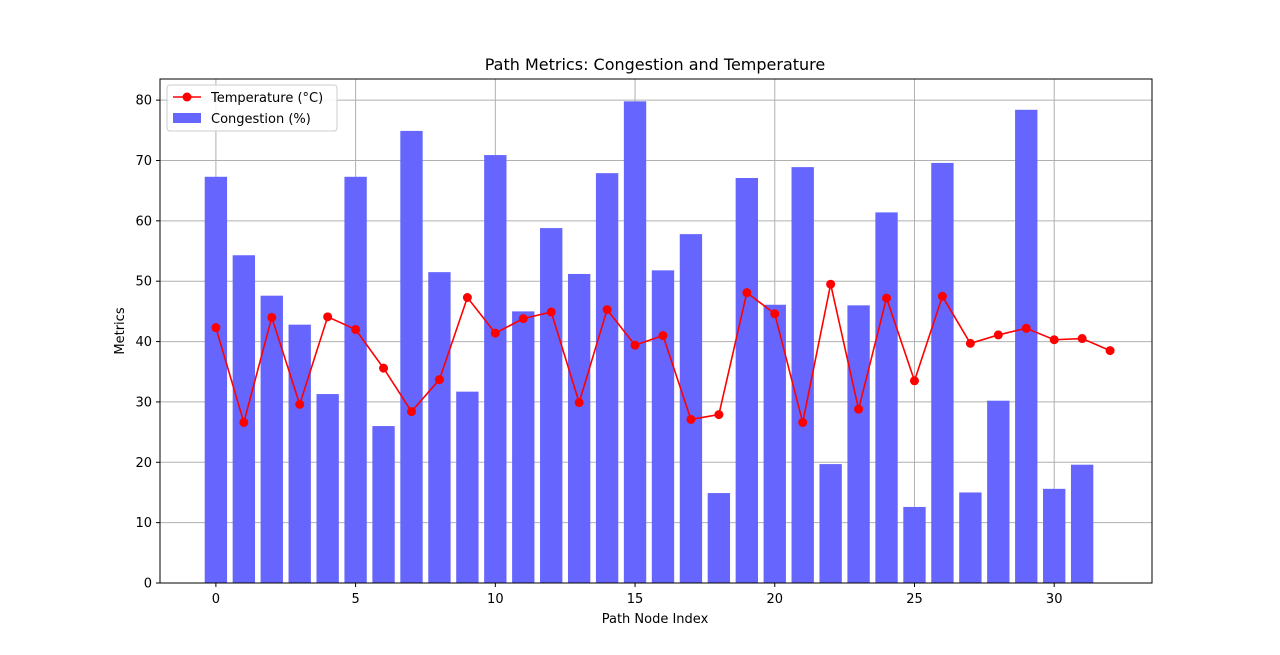  I want to click on y-tick-label: 10, so click(143, 523).